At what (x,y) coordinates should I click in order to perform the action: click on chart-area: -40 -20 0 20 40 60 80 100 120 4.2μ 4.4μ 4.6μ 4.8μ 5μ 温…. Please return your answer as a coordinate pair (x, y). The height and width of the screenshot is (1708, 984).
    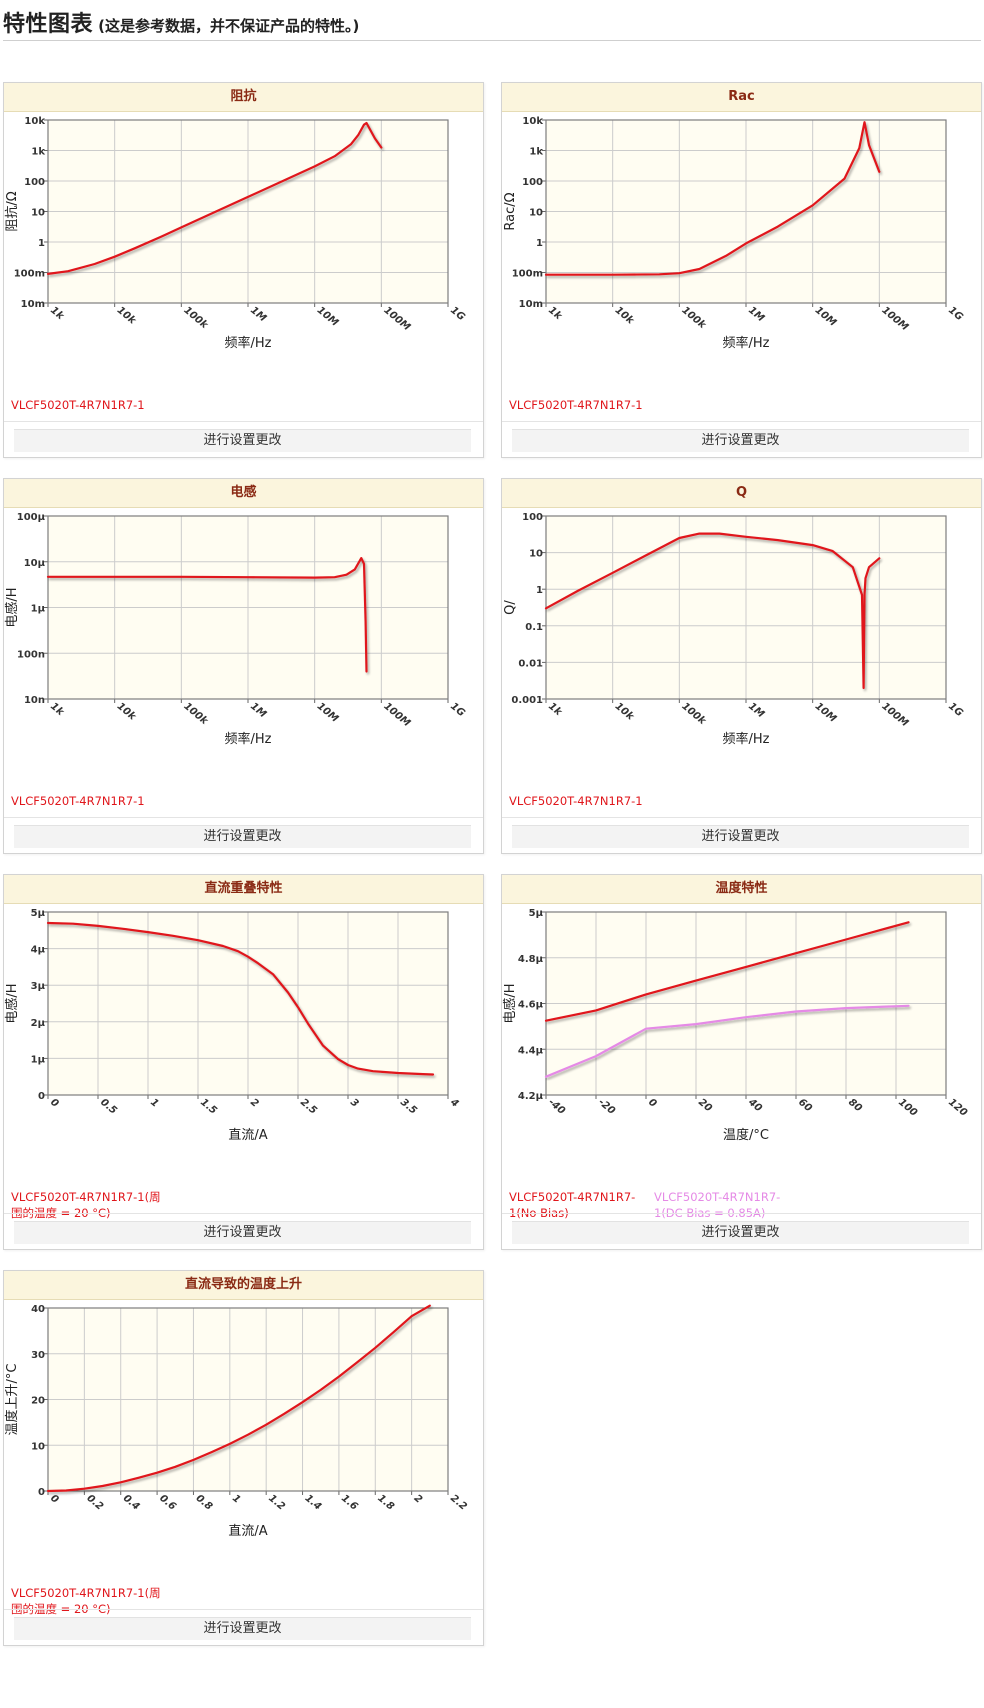
    Looking at the image, I should click on (741, 1049).